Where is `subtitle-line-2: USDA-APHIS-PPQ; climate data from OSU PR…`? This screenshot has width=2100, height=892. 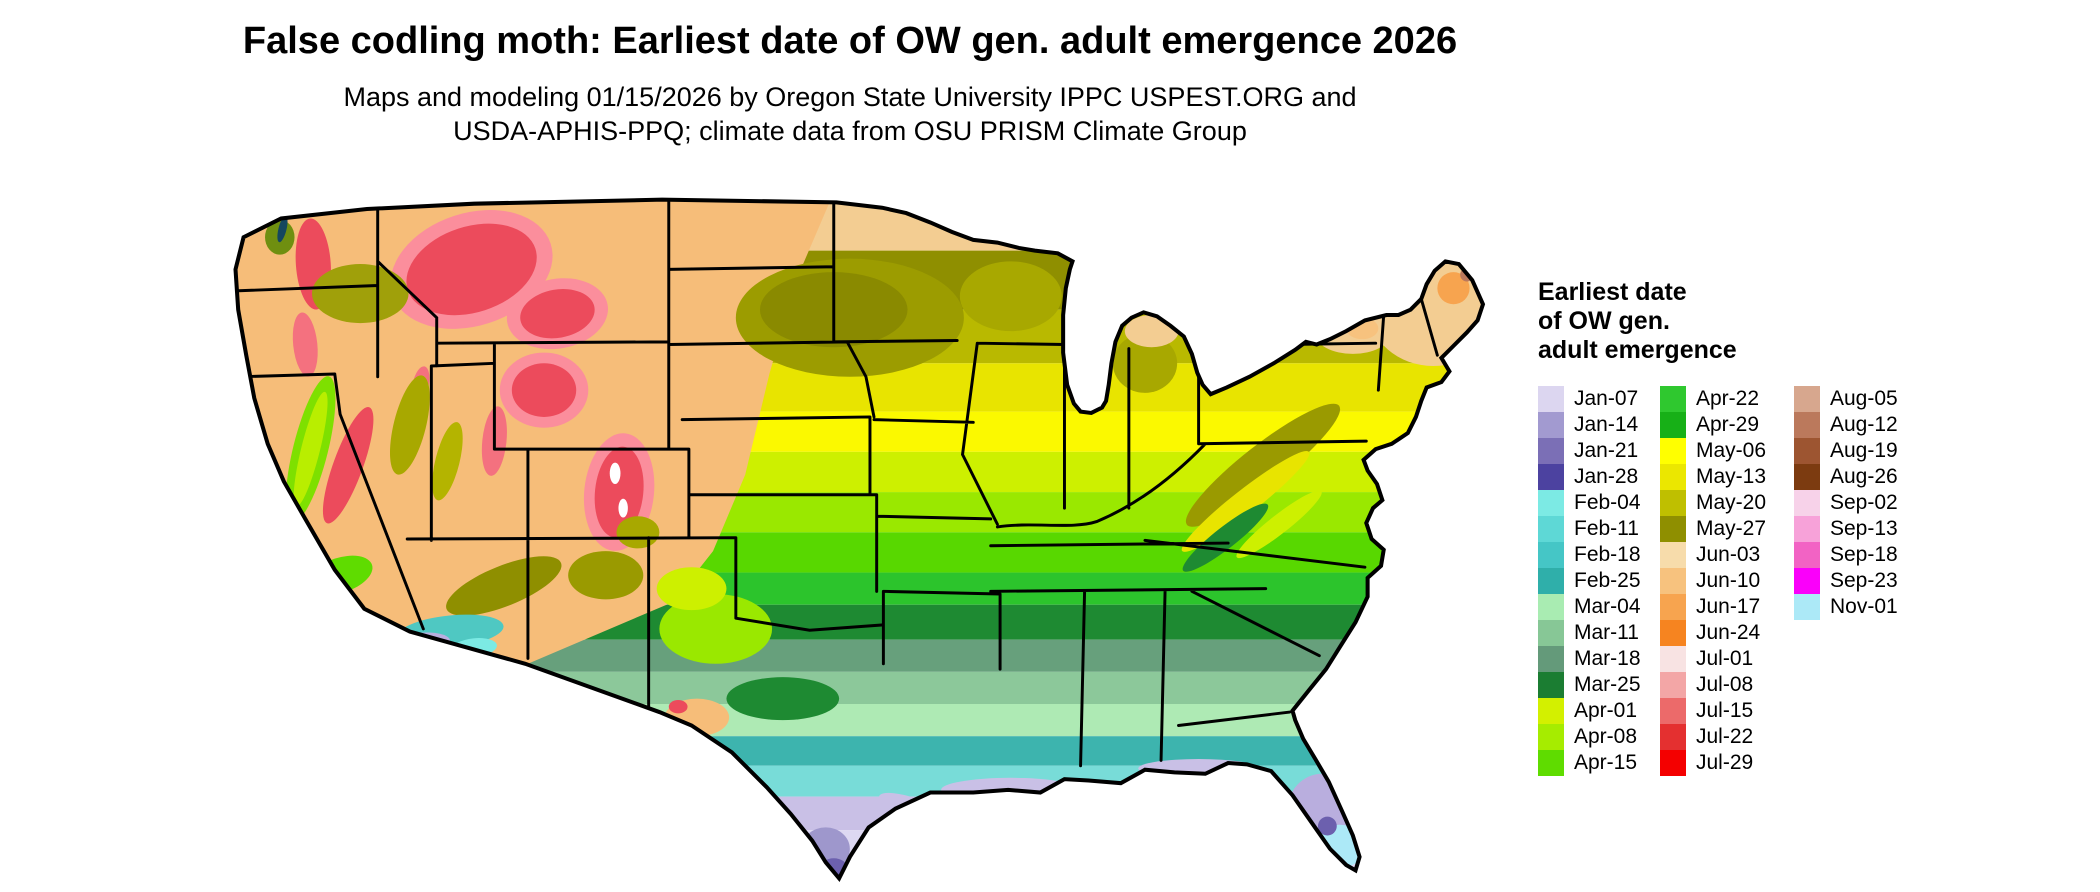 subtitle-line-2: USDA-APHIS-PPQ; climate data from OSU PR… is located at coordinates (850, 131).